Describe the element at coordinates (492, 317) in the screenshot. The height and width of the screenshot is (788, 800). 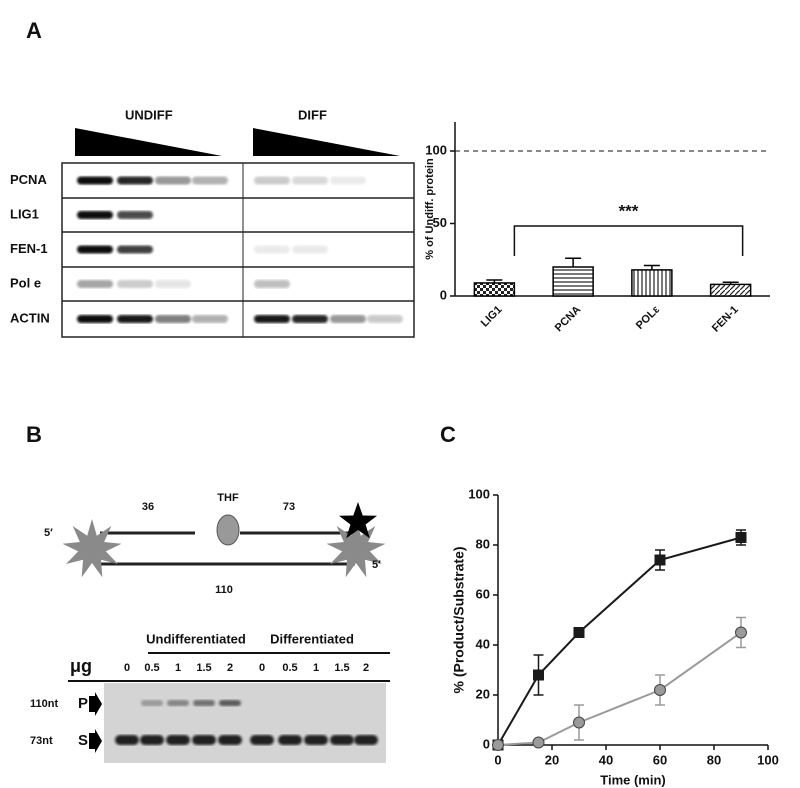
I see `x-tick-label: LIG1` at that location.